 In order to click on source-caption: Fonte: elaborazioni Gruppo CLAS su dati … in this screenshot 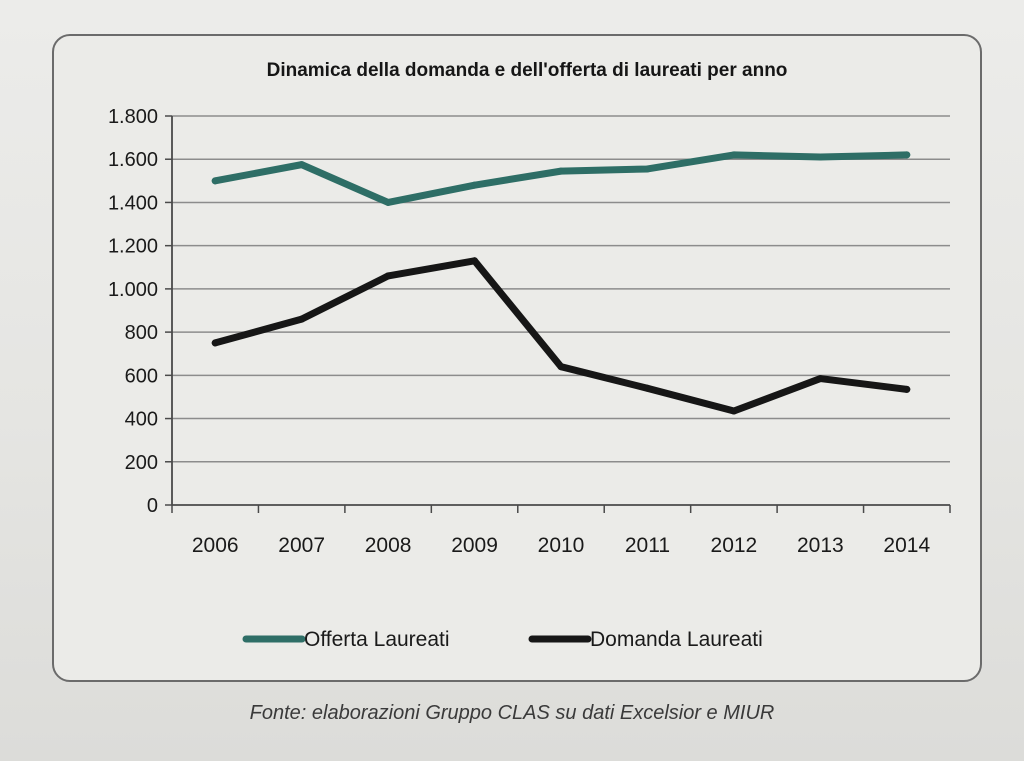, I will do `click(512, 713)`.